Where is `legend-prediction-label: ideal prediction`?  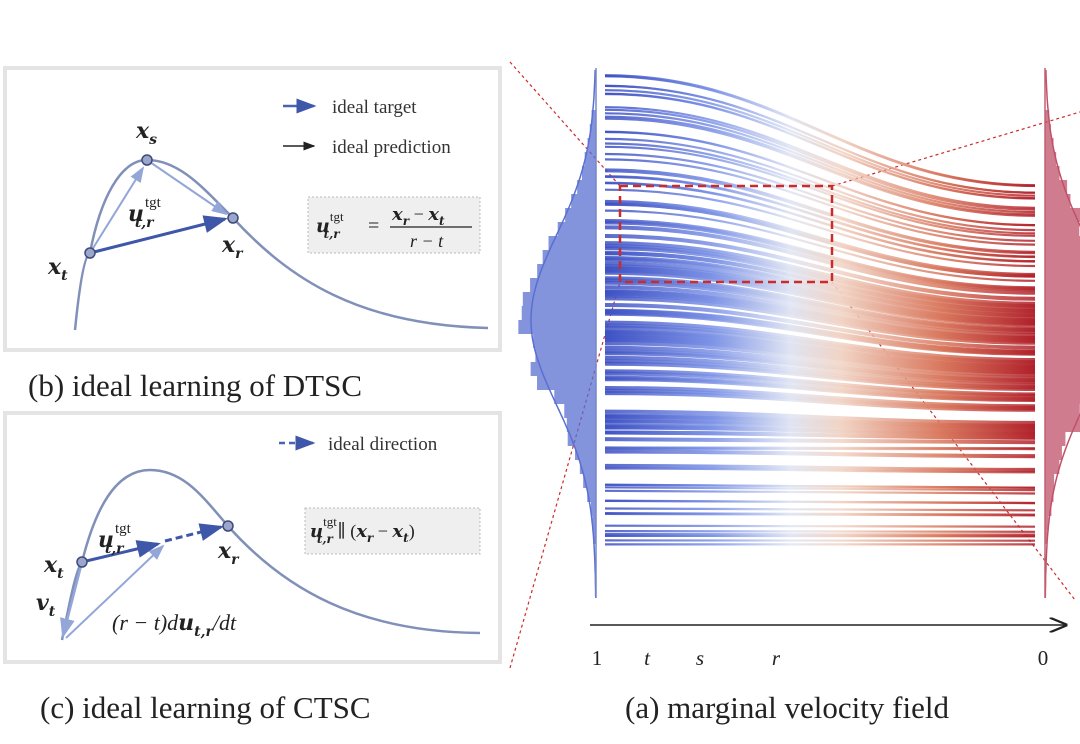
legend-prediction-label: ideal prediction is located at coordinates (391, 147).